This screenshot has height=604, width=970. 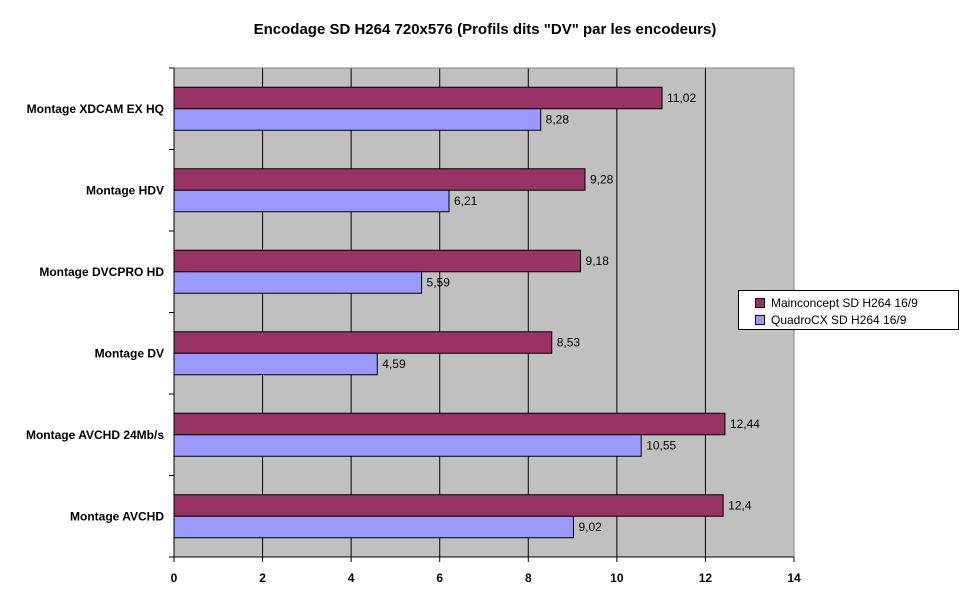 What do you see at coordinates (745, 424) in the screenshot?
I see `data-label-1-montage-avchd-24mb-s: 12,44` at bounding box center [745, 424].